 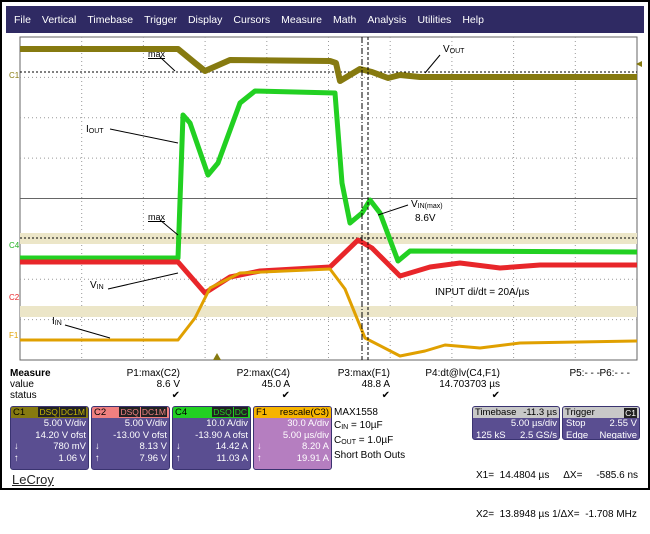 What do you see at coordinates (22, 19) in the screenshot?
I see `menu-file: File` at bounding box center [22, 19].